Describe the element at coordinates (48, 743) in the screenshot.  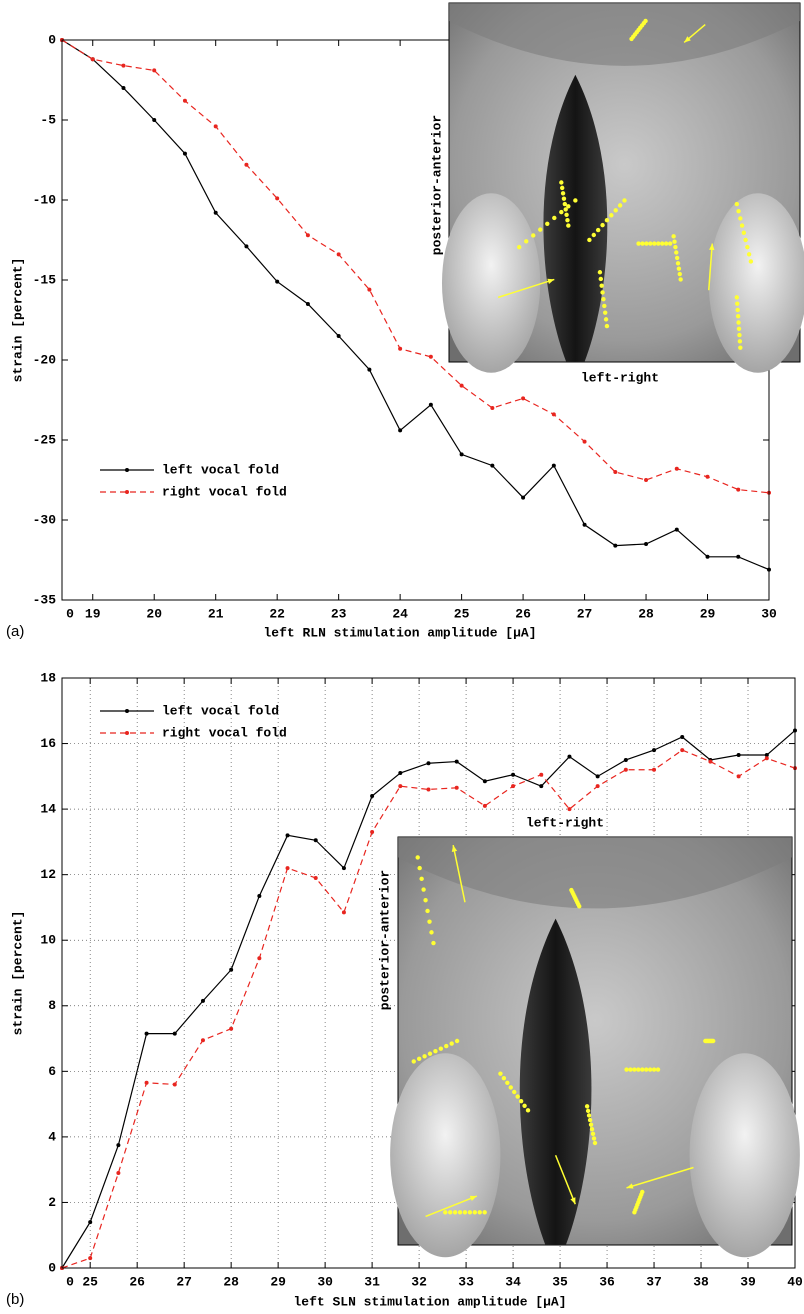
I see `y-tick-label: 16` at that location.